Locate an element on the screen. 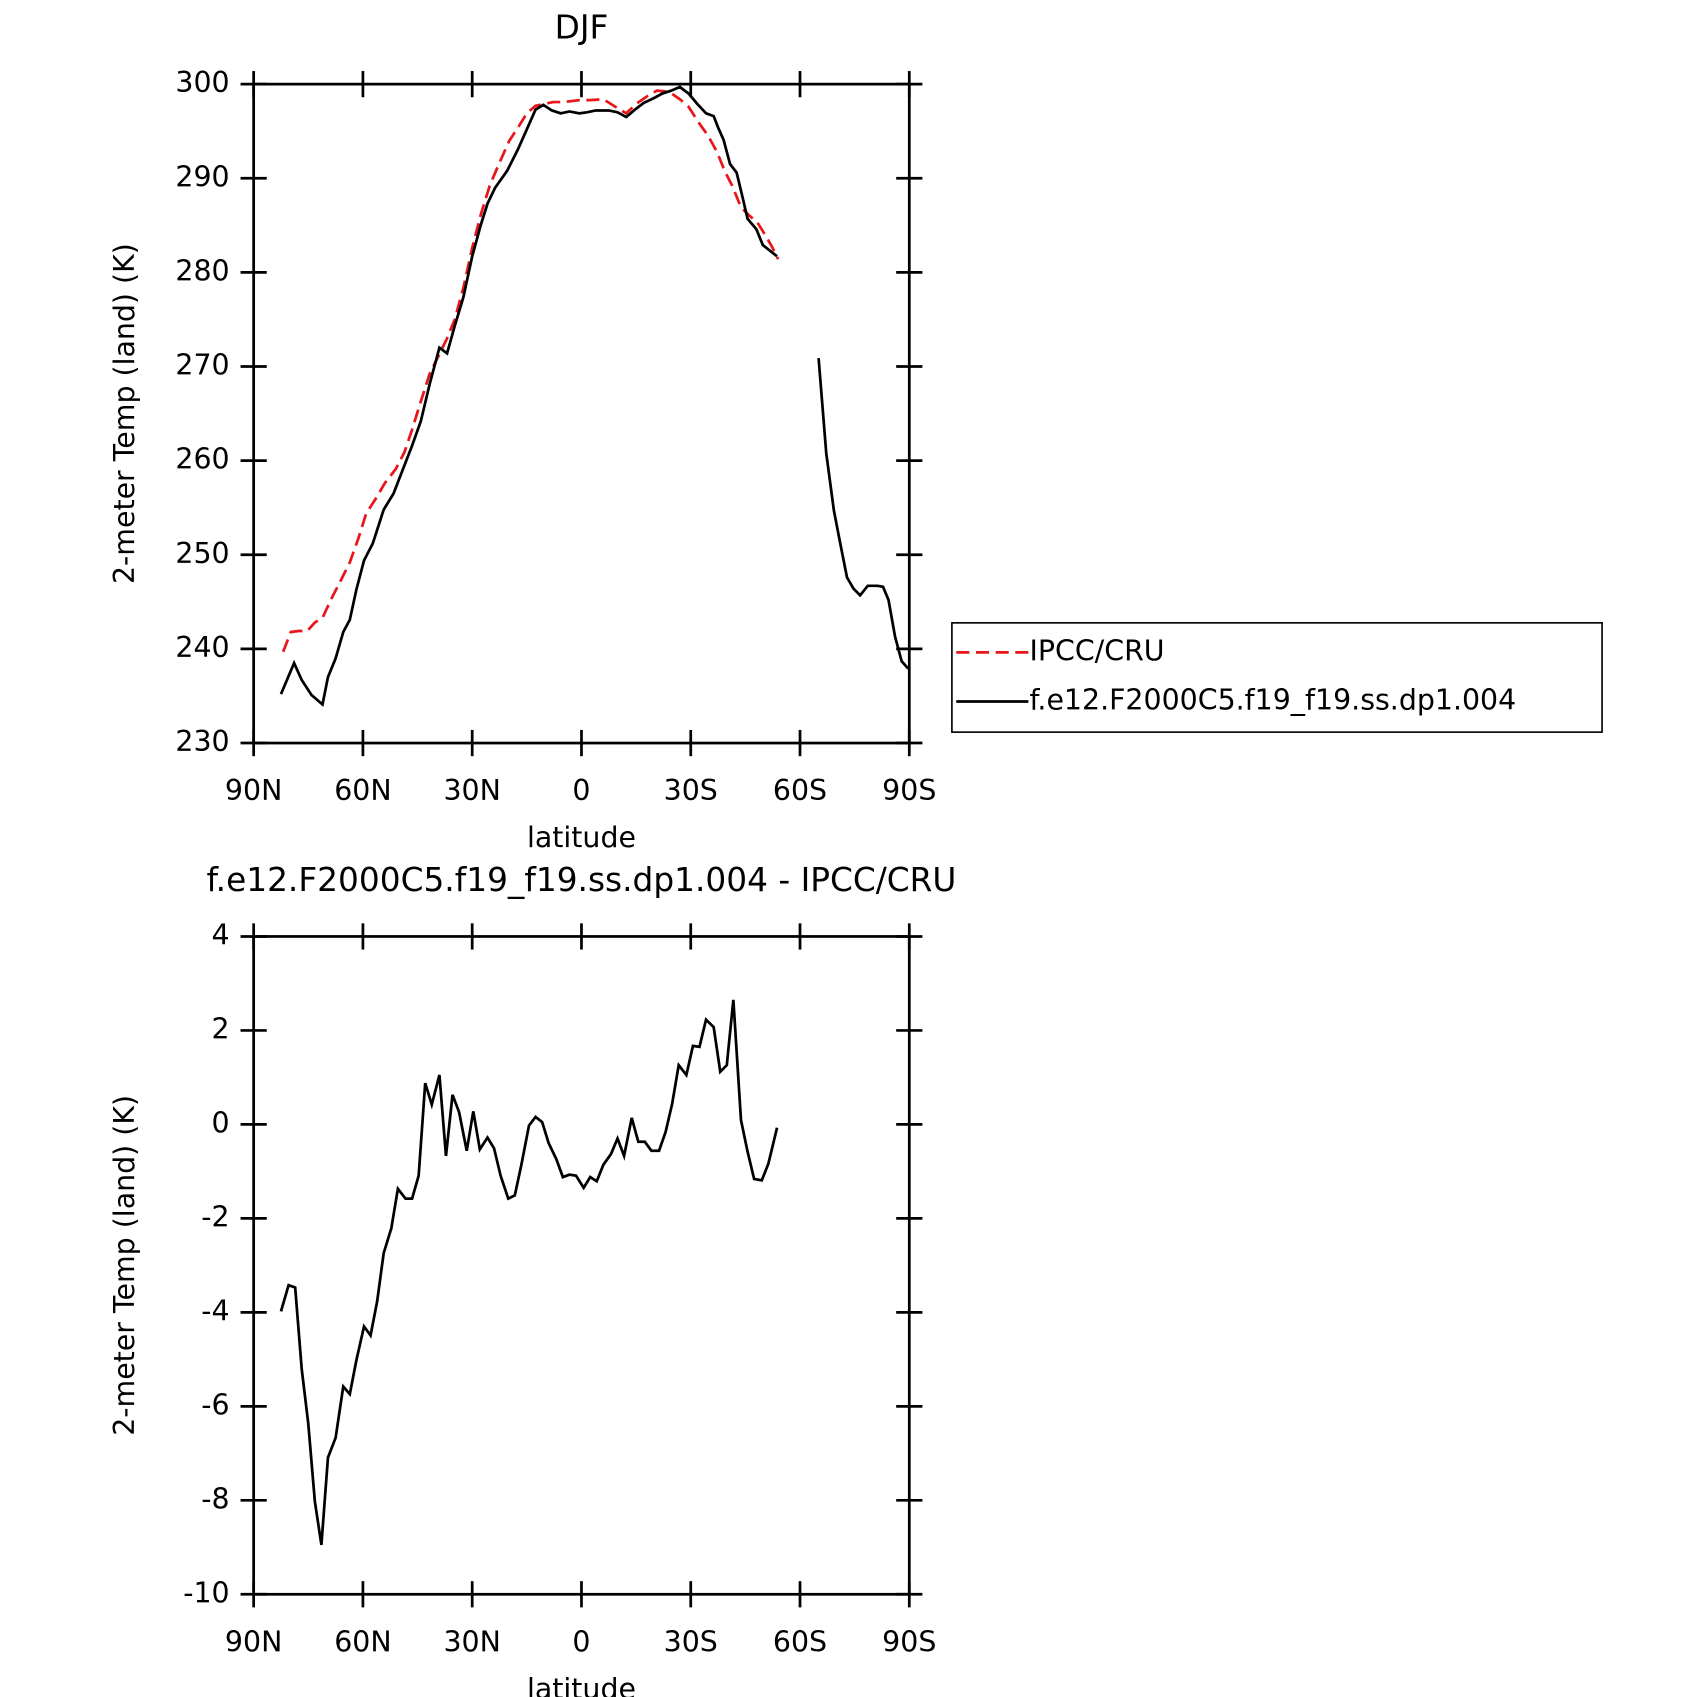 The image size is (1694, 1697). y-tick-label: 290 is located at coordinates (202, 176).